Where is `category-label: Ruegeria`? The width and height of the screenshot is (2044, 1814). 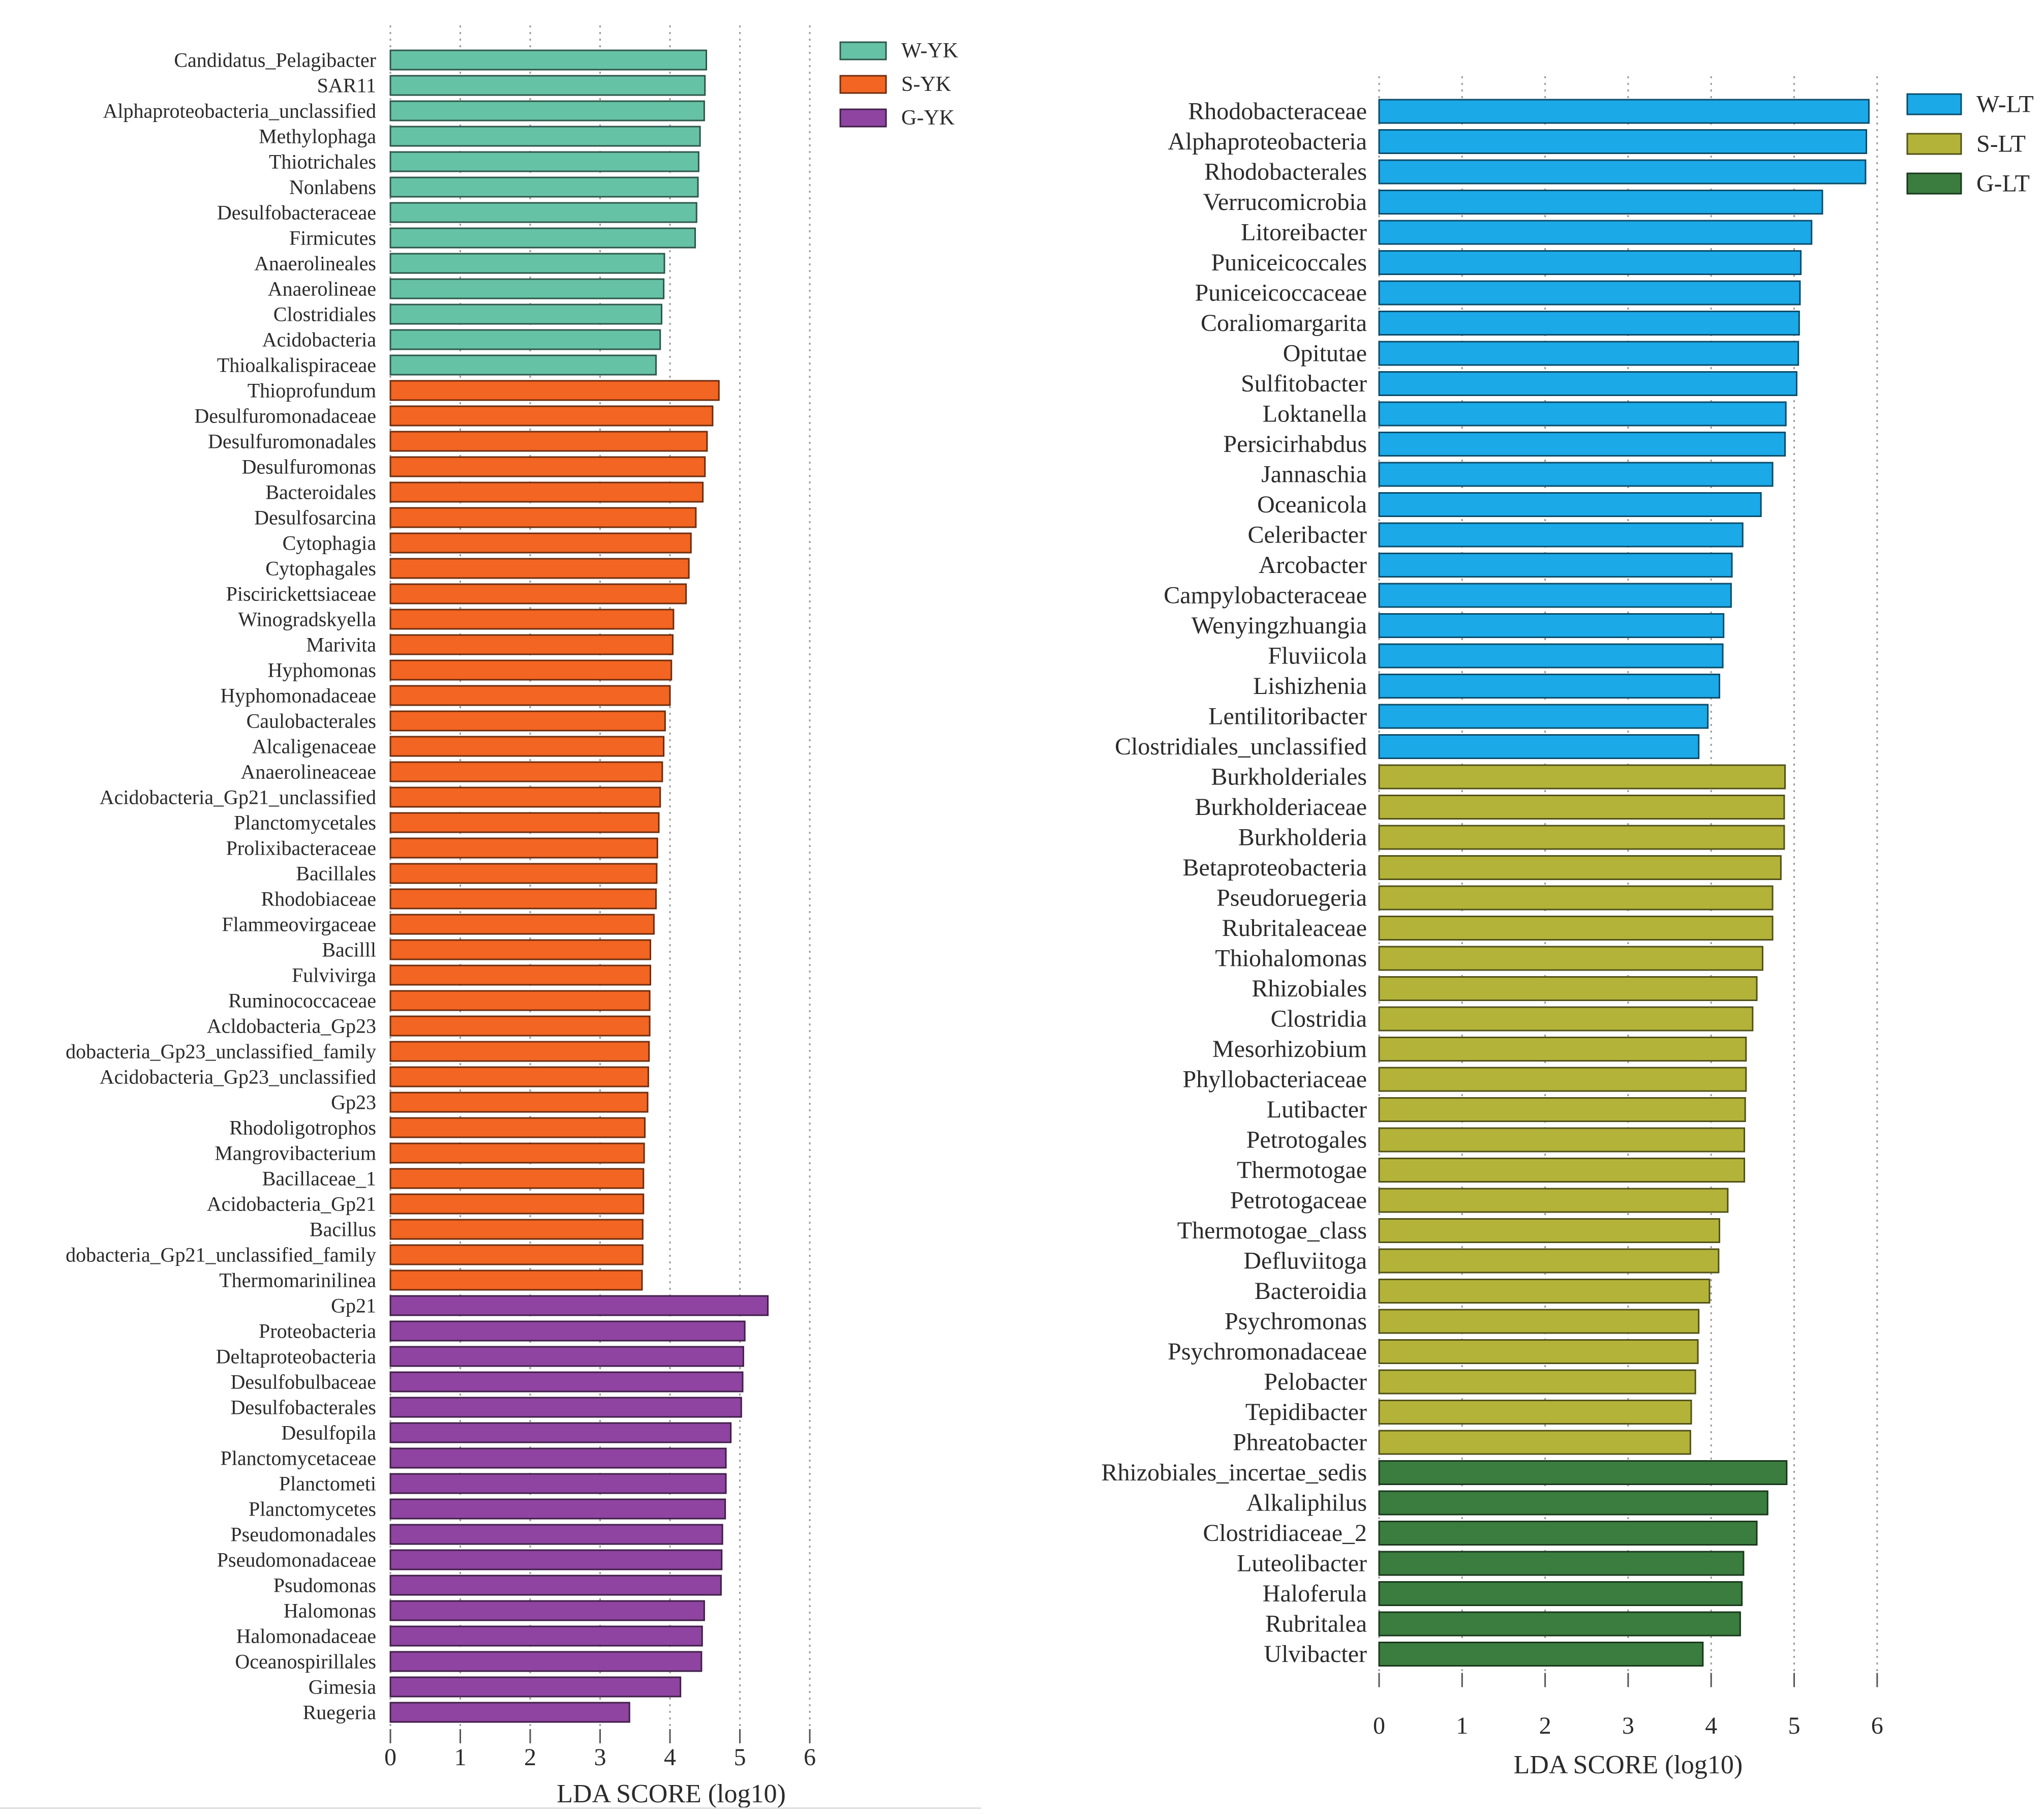
category-label: Ruegeria is located at coordinates (340, 1712).